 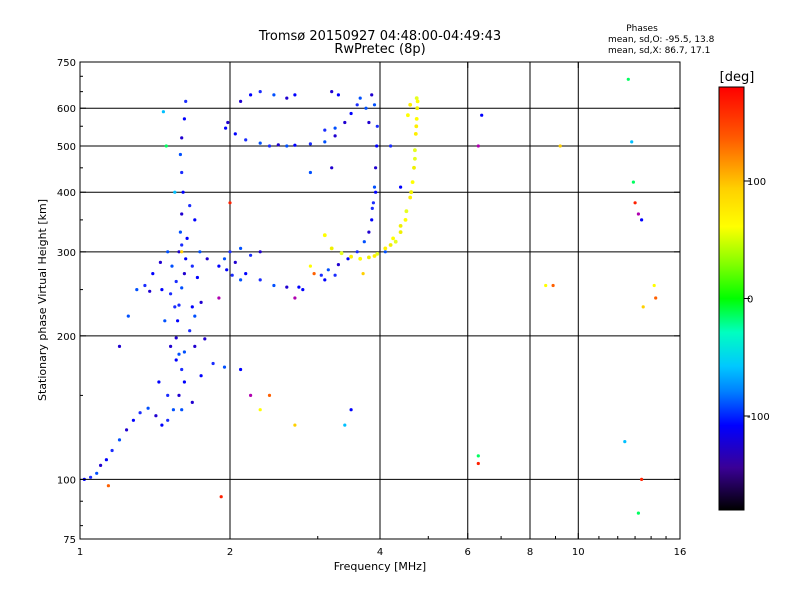 What do you see at coordinates (737, 77) in the screenshot?
I see `colorbar-label: [deg]` at bounding box center [737, 77].